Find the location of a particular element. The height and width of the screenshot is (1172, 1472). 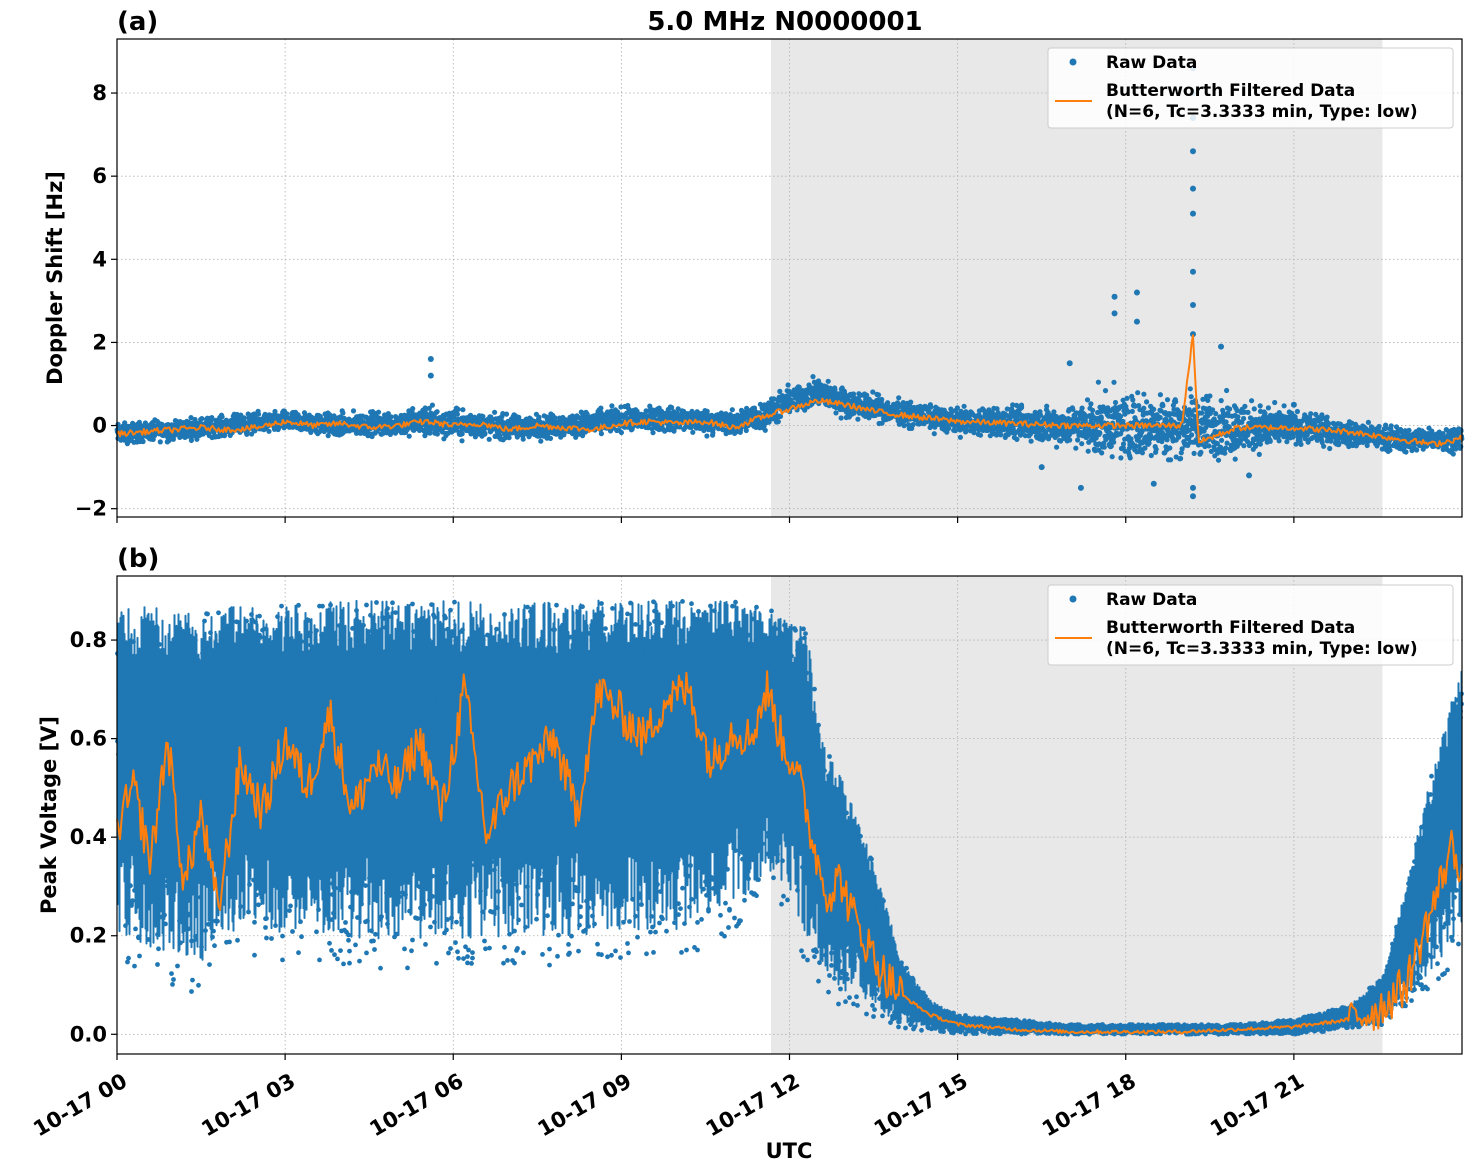

x-axis-label: UTC is located at coordinates (789, 1151).